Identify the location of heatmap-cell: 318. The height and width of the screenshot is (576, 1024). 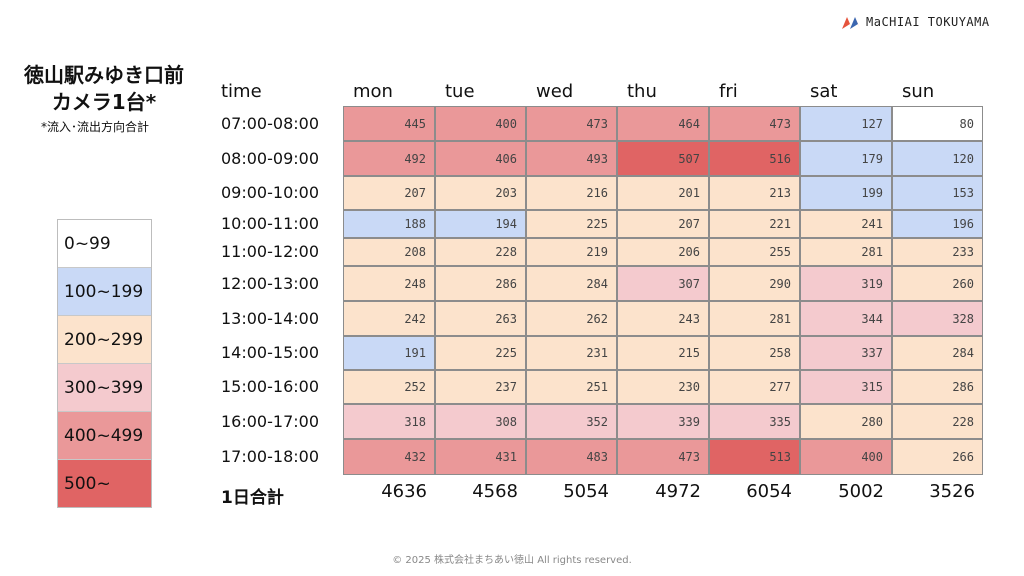
(389, 421).